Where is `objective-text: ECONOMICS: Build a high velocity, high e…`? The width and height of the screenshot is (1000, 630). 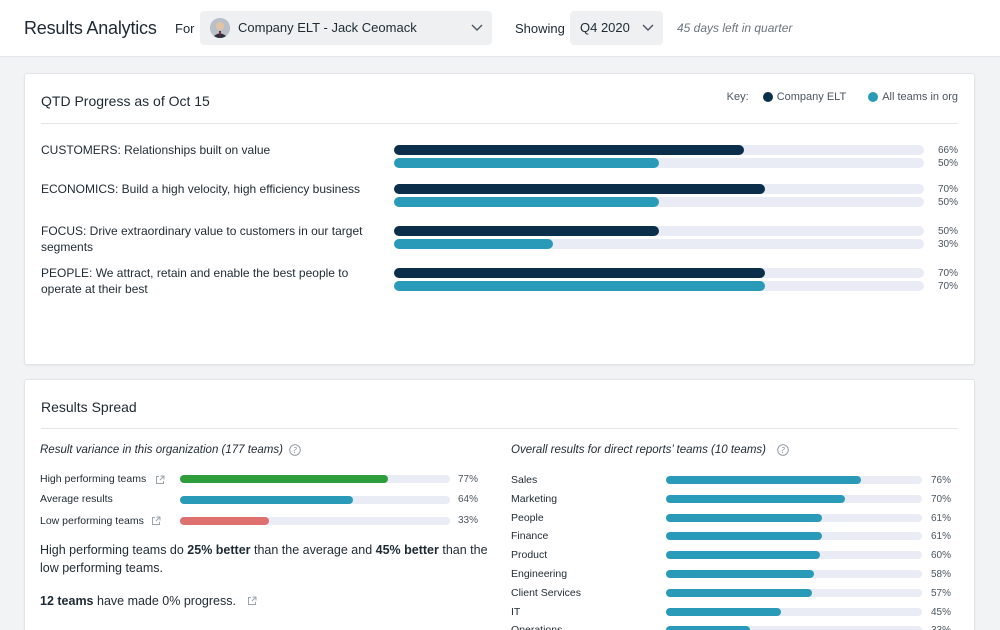
objective-text: ECONOMICS: Build a high velocity, high e… is located at coordinates (201, 189).